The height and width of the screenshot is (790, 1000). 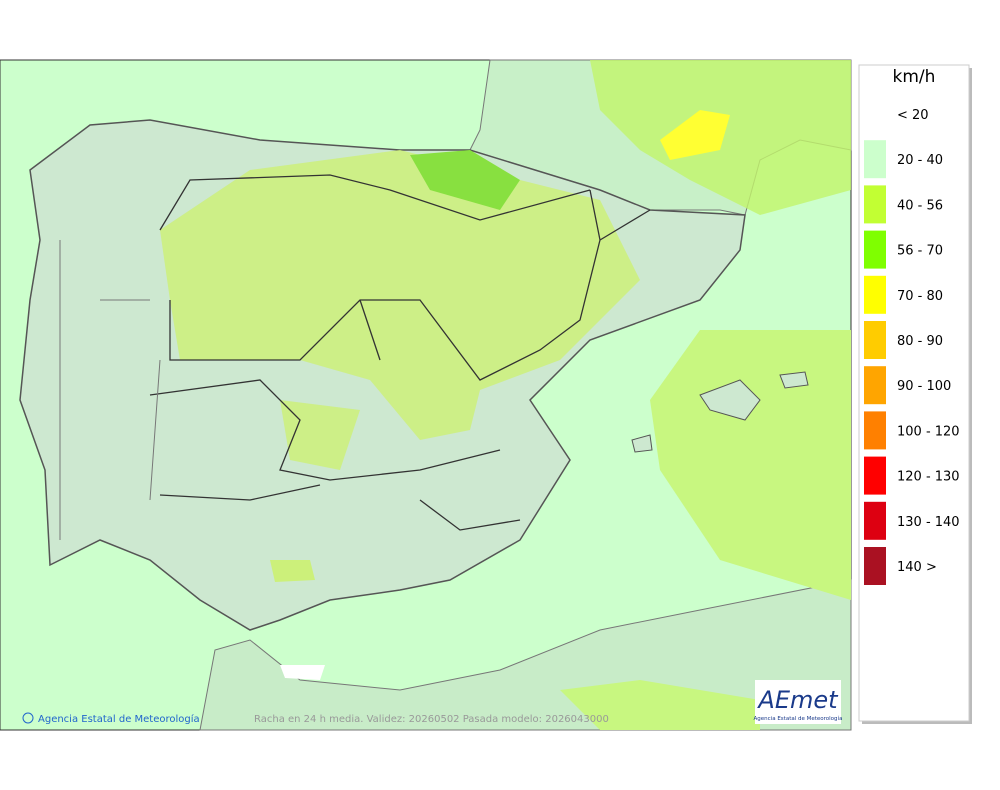 What do you see at coordinates (28, 718) in the screenshot?
I see `copyright-icon` at bounding box center [28, 718].